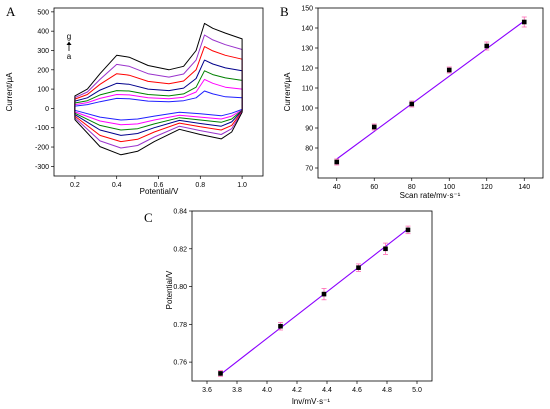 The image size is (550, 409). Describe the element at coordinates (307, 9) in the screenshot. I see `b-ytick-label: 150` at that location.